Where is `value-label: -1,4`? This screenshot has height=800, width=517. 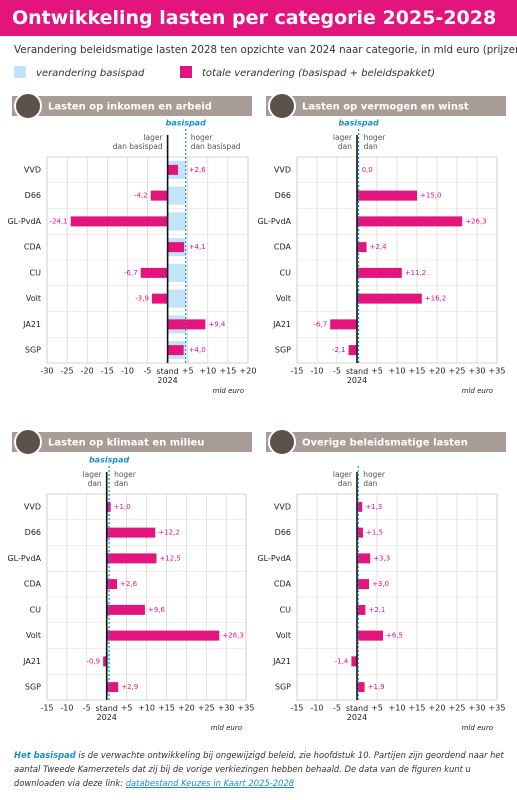 value-label: -1,4 is located at coordinates (342, 661).